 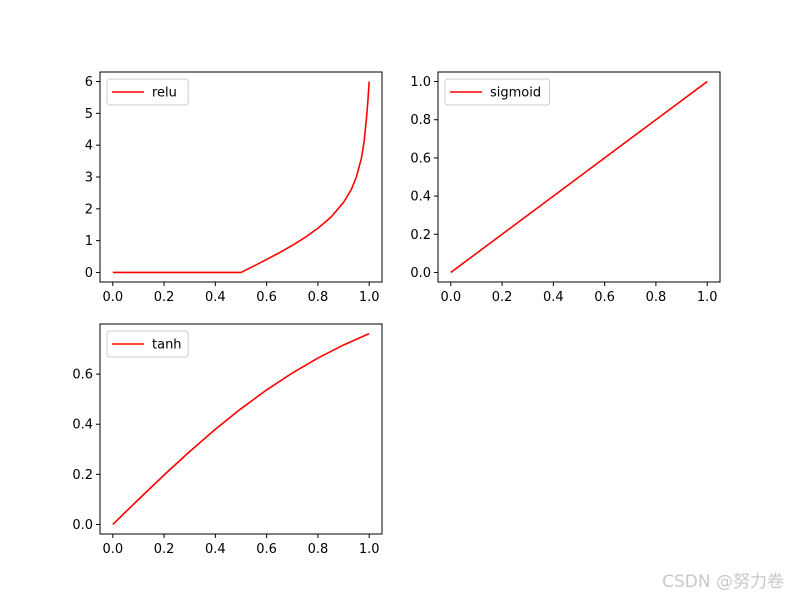 I want to click on subplot-1: 0.0 0.2 0.4 0.6 0.8 1.0 0 1 2 3 4 5 6 relu, so click(x=234, y=188).